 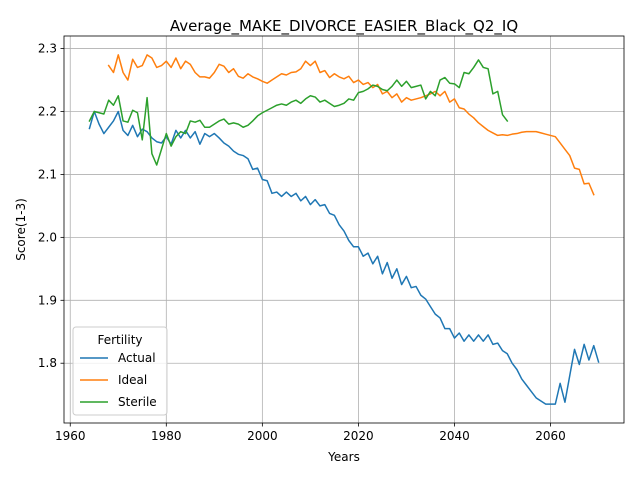 What do you see at coordinates (550, 436) in the screenshot?
I see `x-tick-label: 2060` at bounding box center [550, 436].